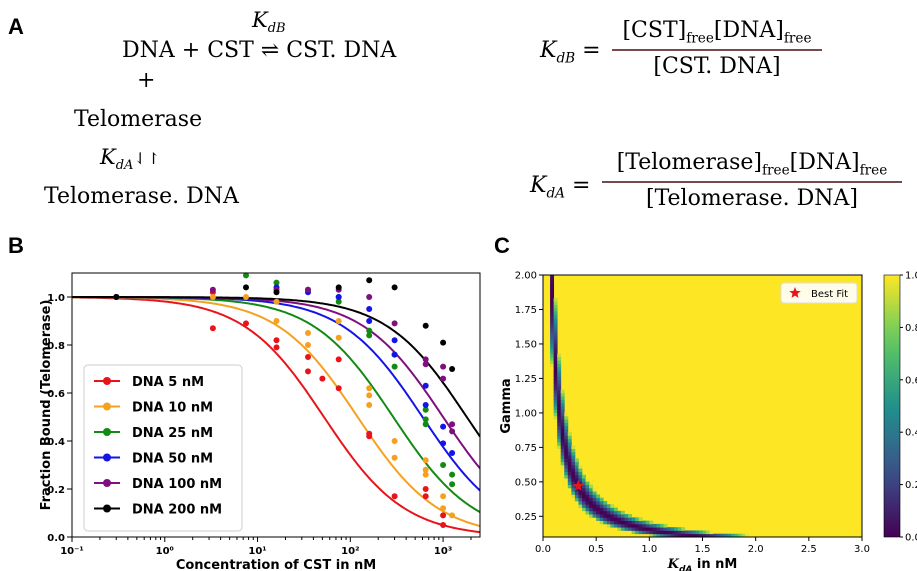 The width and height of the screenshot is (917, 571). Describe the element at coordinates (717, 67) in the screenshot. I see `eq1-denominator: [CST. DNA]` at that location.